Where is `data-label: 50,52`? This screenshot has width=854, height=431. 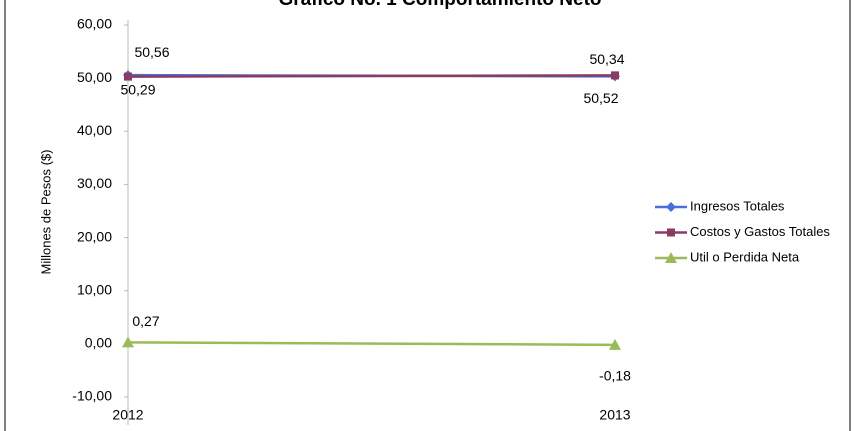 data-label: 50,52 is located at coordinates (600, 98).